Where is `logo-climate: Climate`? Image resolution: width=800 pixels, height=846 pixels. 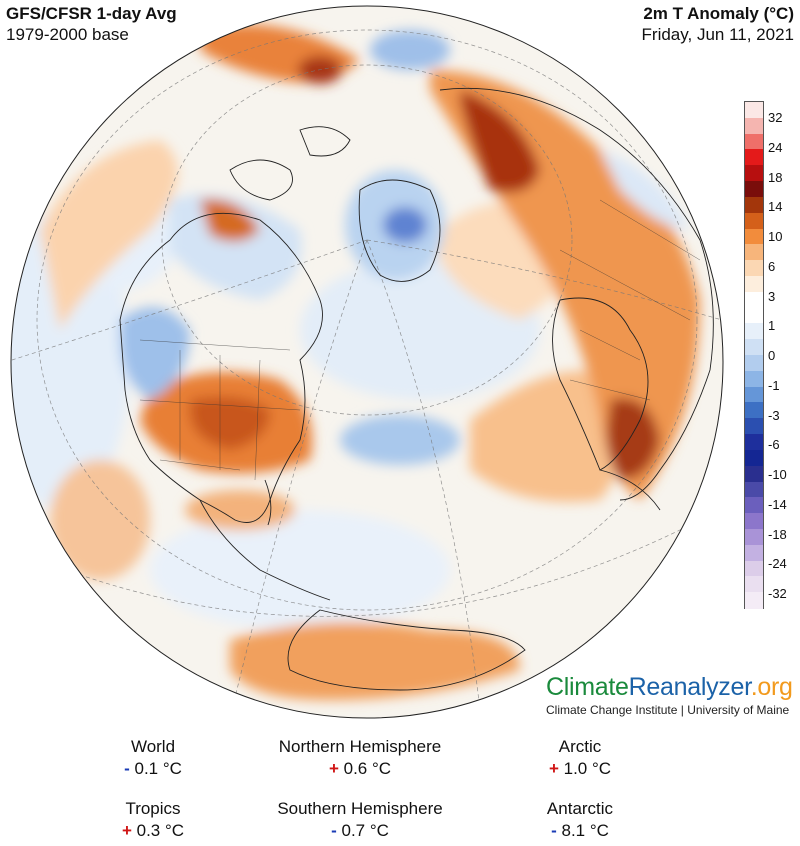
logo-climate: Climate is located at coordinates (587, 687).